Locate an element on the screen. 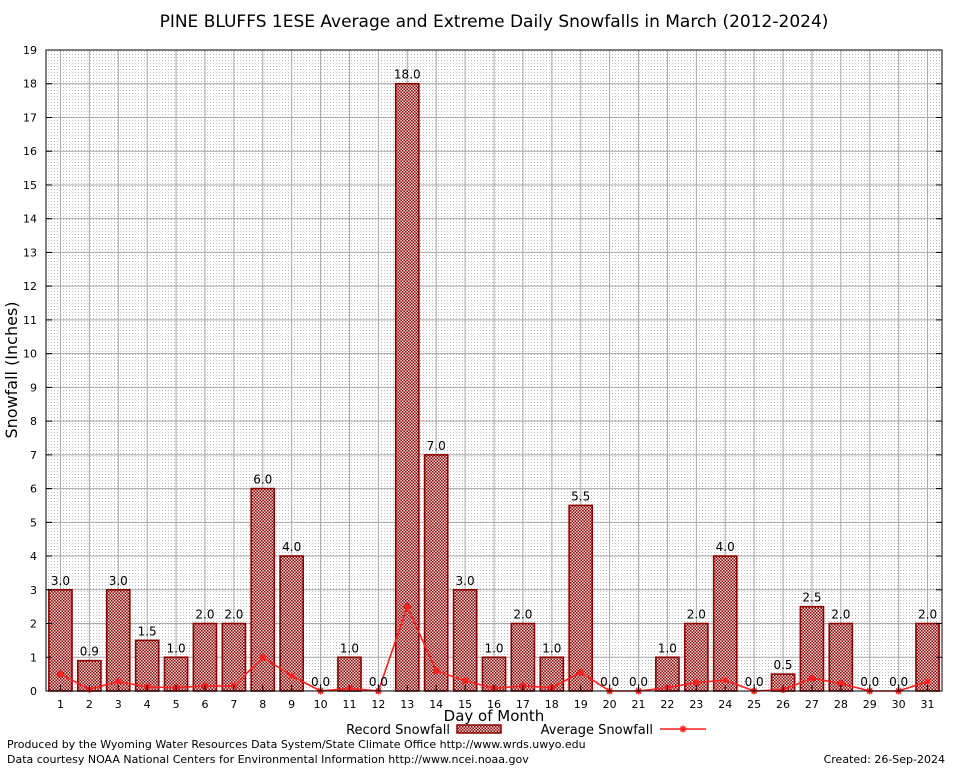 The height and width of the screenshot is (768, 954). x-axis-label: Day of Month is located at coordinates (494, 716).